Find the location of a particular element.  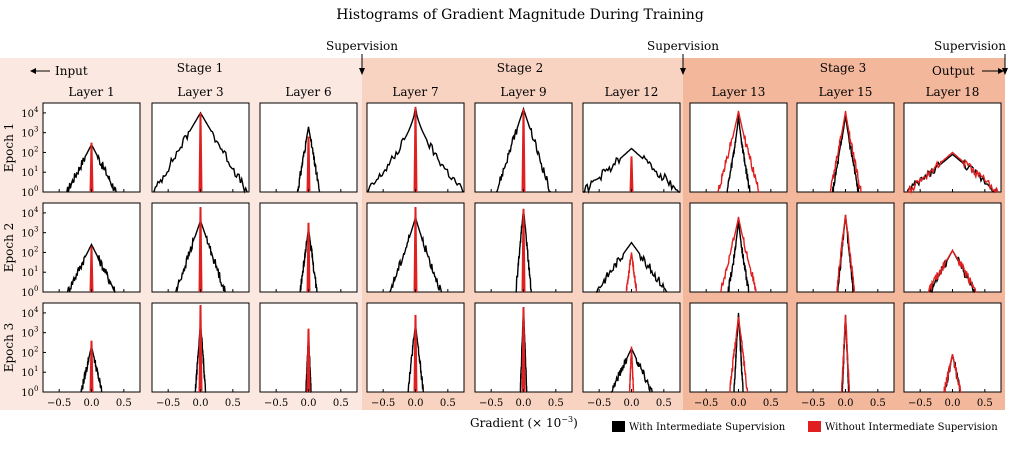

layer-header: Layer 7 is located at coordinates (415, 92).